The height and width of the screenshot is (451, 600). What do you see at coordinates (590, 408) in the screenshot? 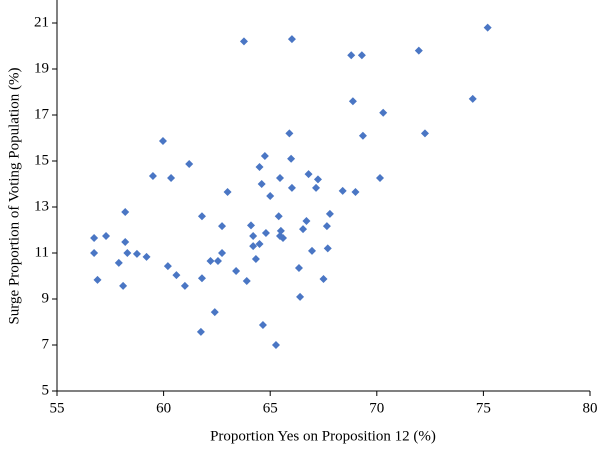
I see `x-tick-label: 80` at bounding box center [590, 408].